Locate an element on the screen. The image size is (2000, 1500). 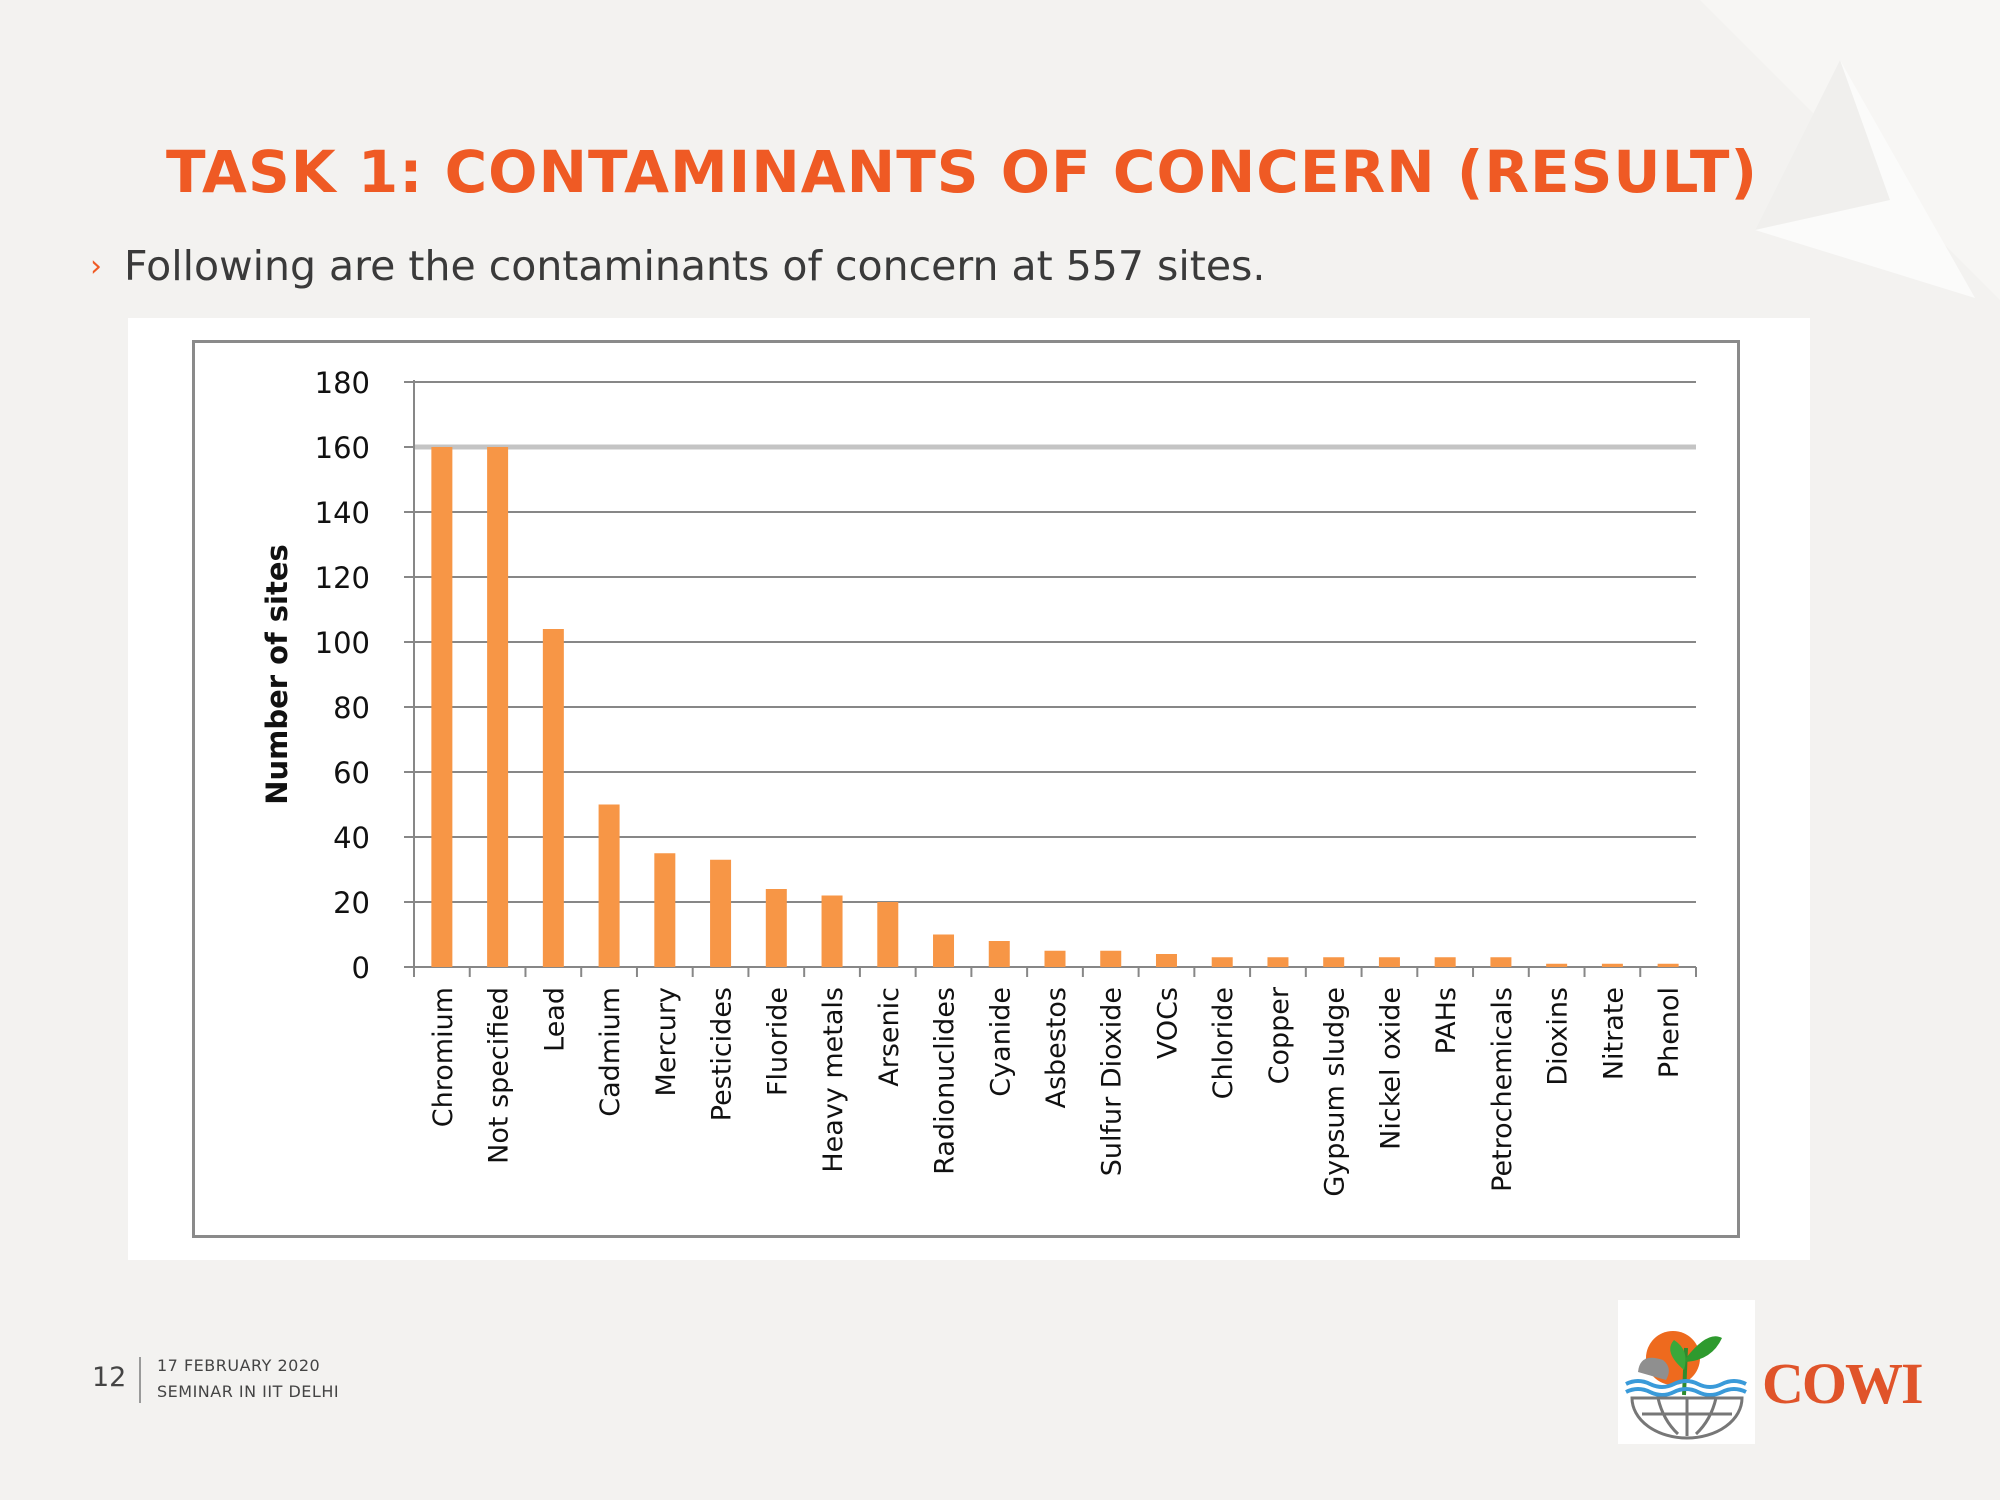
footer-date: 17 FEBRUARY 2020 is located at coordinates (239, 1365).